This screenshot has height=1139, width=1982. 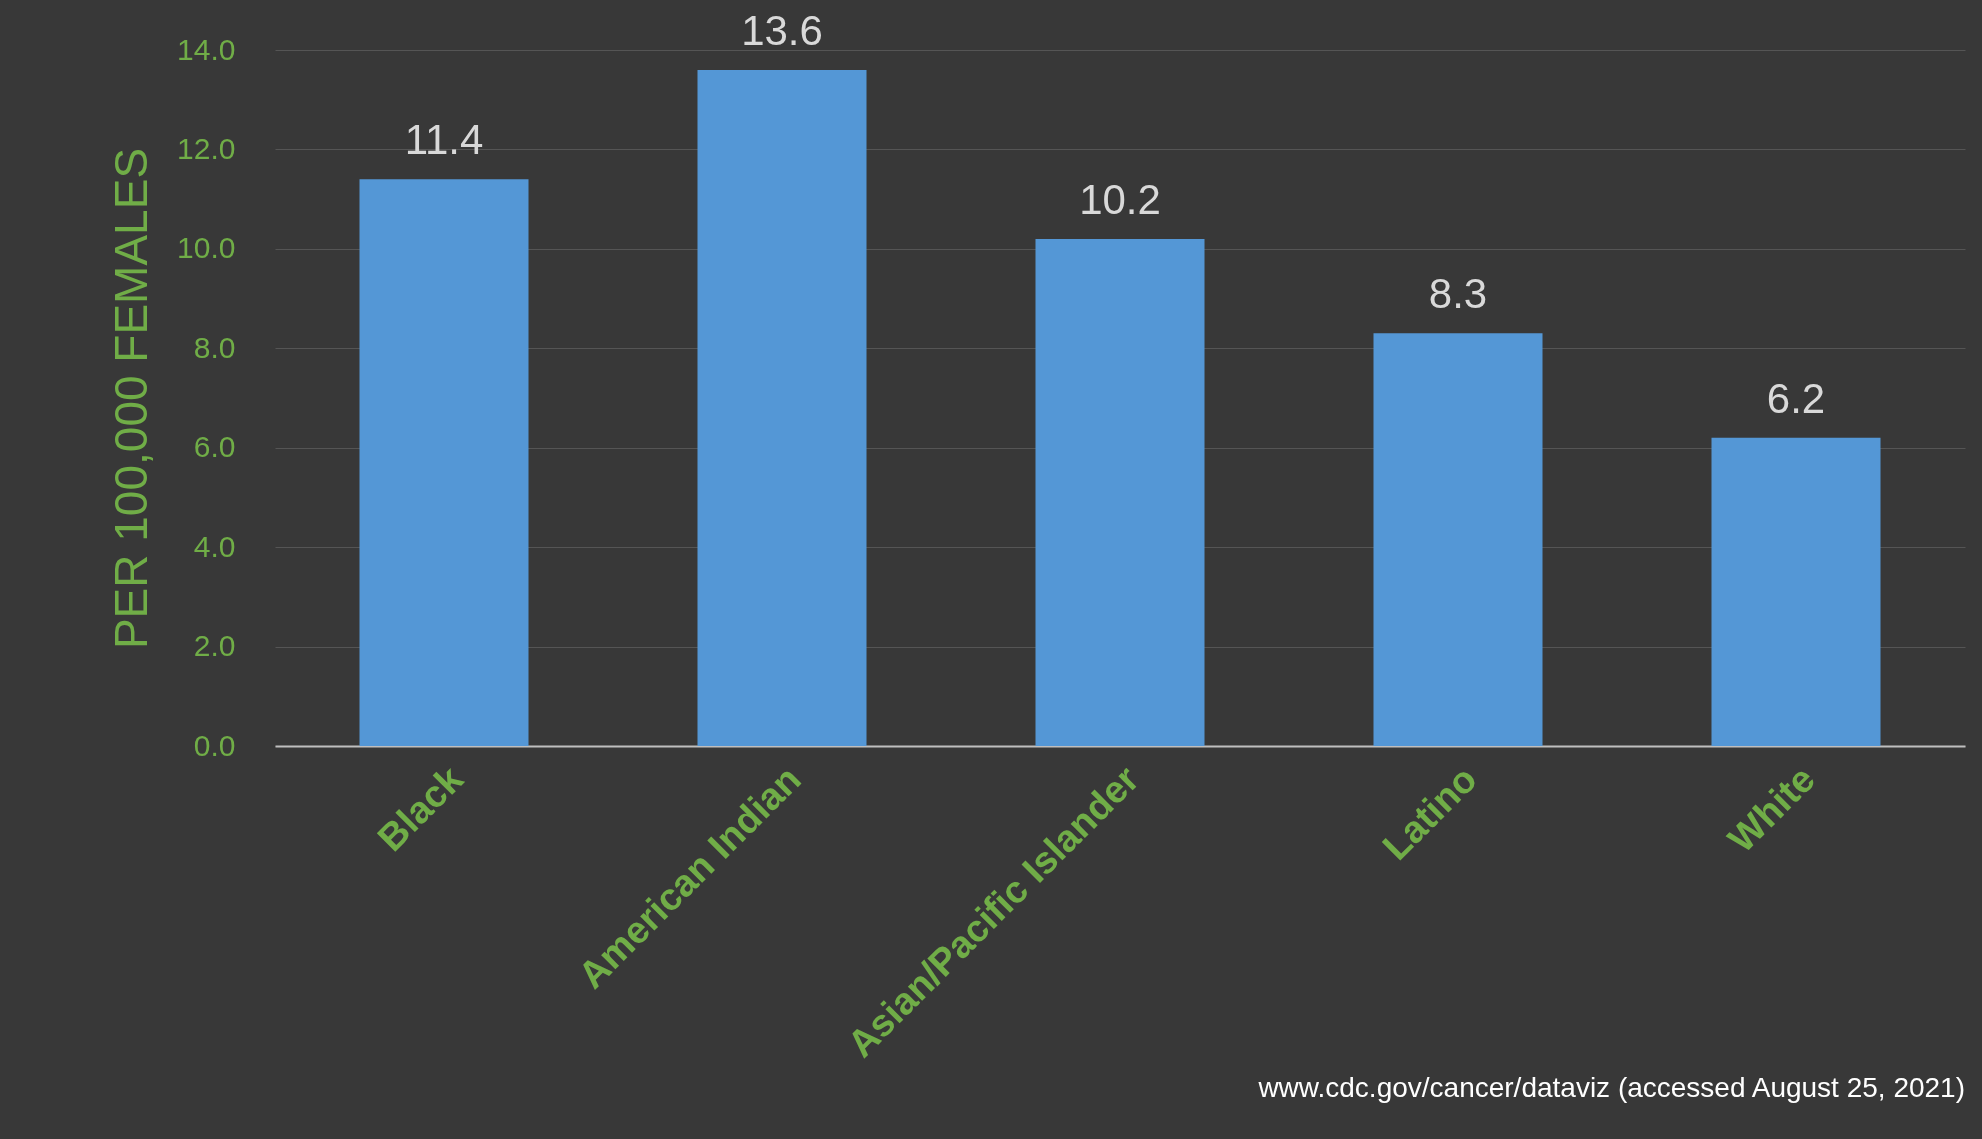 I want to click on y-tick-label: 4.0, so click(x=214, y=546).